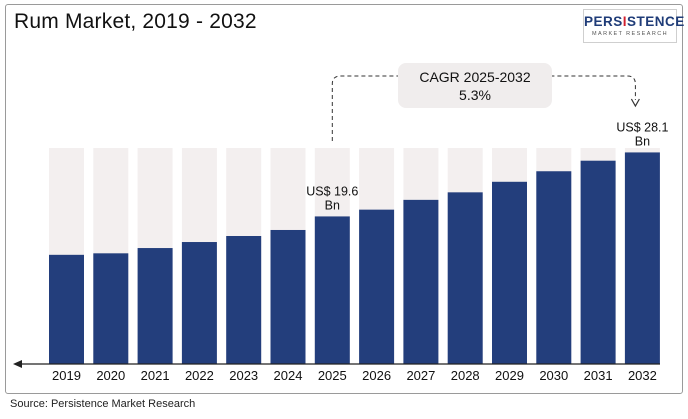 This screenshot has height=419, width=688. What do you see at coordinates (376, 375) in the screenshot?
I see `tick-label-2026: 2026` at bounding box center [376, 375].